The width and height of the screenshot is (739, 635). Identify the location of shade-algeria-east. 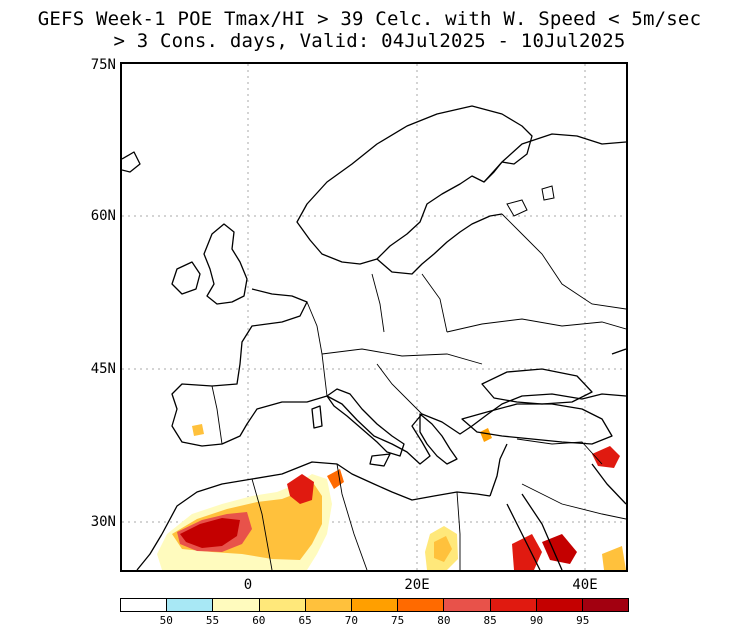
(300, 489).